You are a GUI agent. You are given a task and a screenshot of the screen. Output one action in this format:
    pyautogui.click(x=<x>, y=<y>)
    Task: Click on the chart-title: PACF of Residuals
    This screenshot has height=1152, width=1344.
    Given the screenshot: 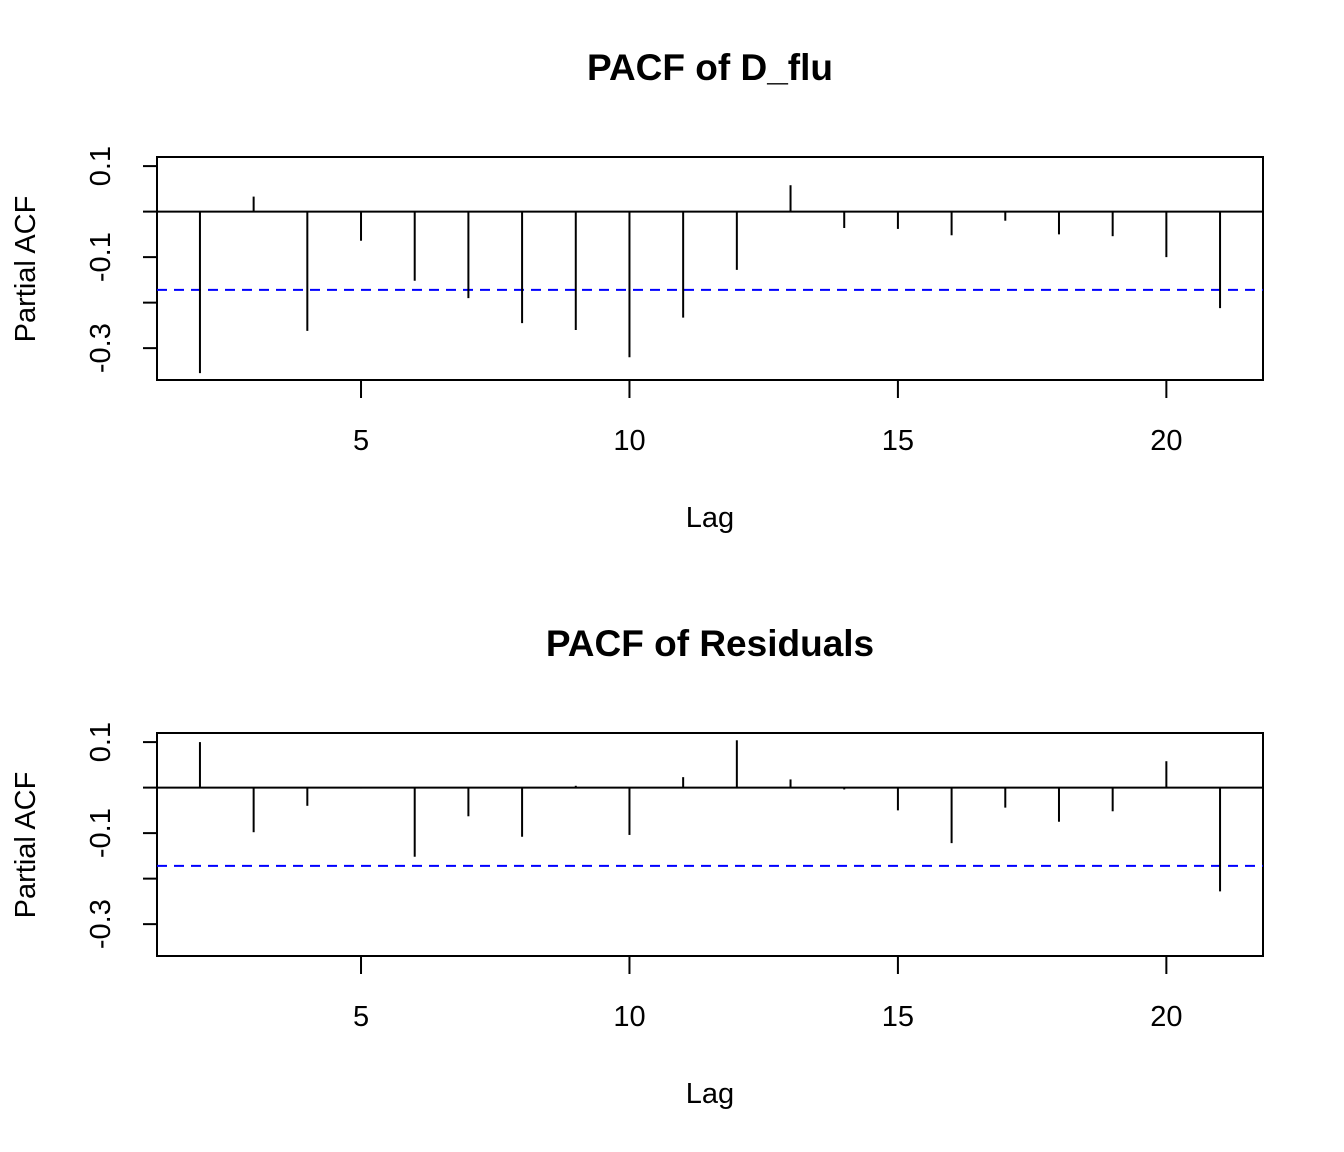 What is the action you would take?
    pyautogui.click(x=710, y=643)
    